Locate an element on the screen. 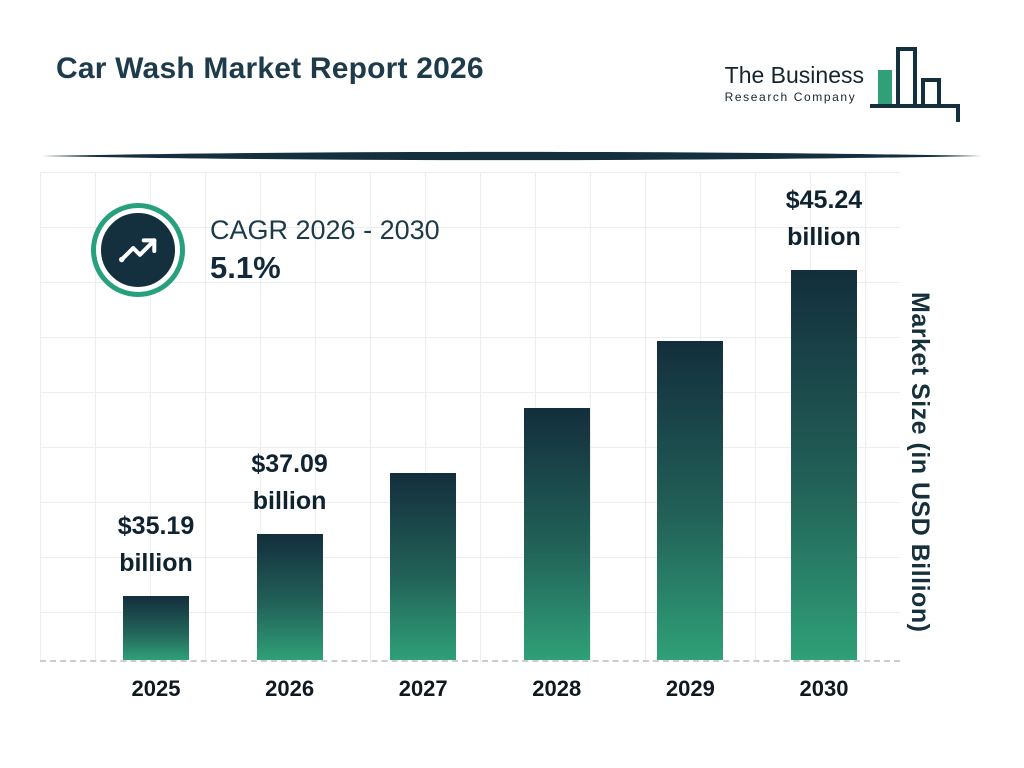 The width and height of the screenshot is (1024, 768). x-axis-label-2025: 2025 is located at coordinates (156, 688).